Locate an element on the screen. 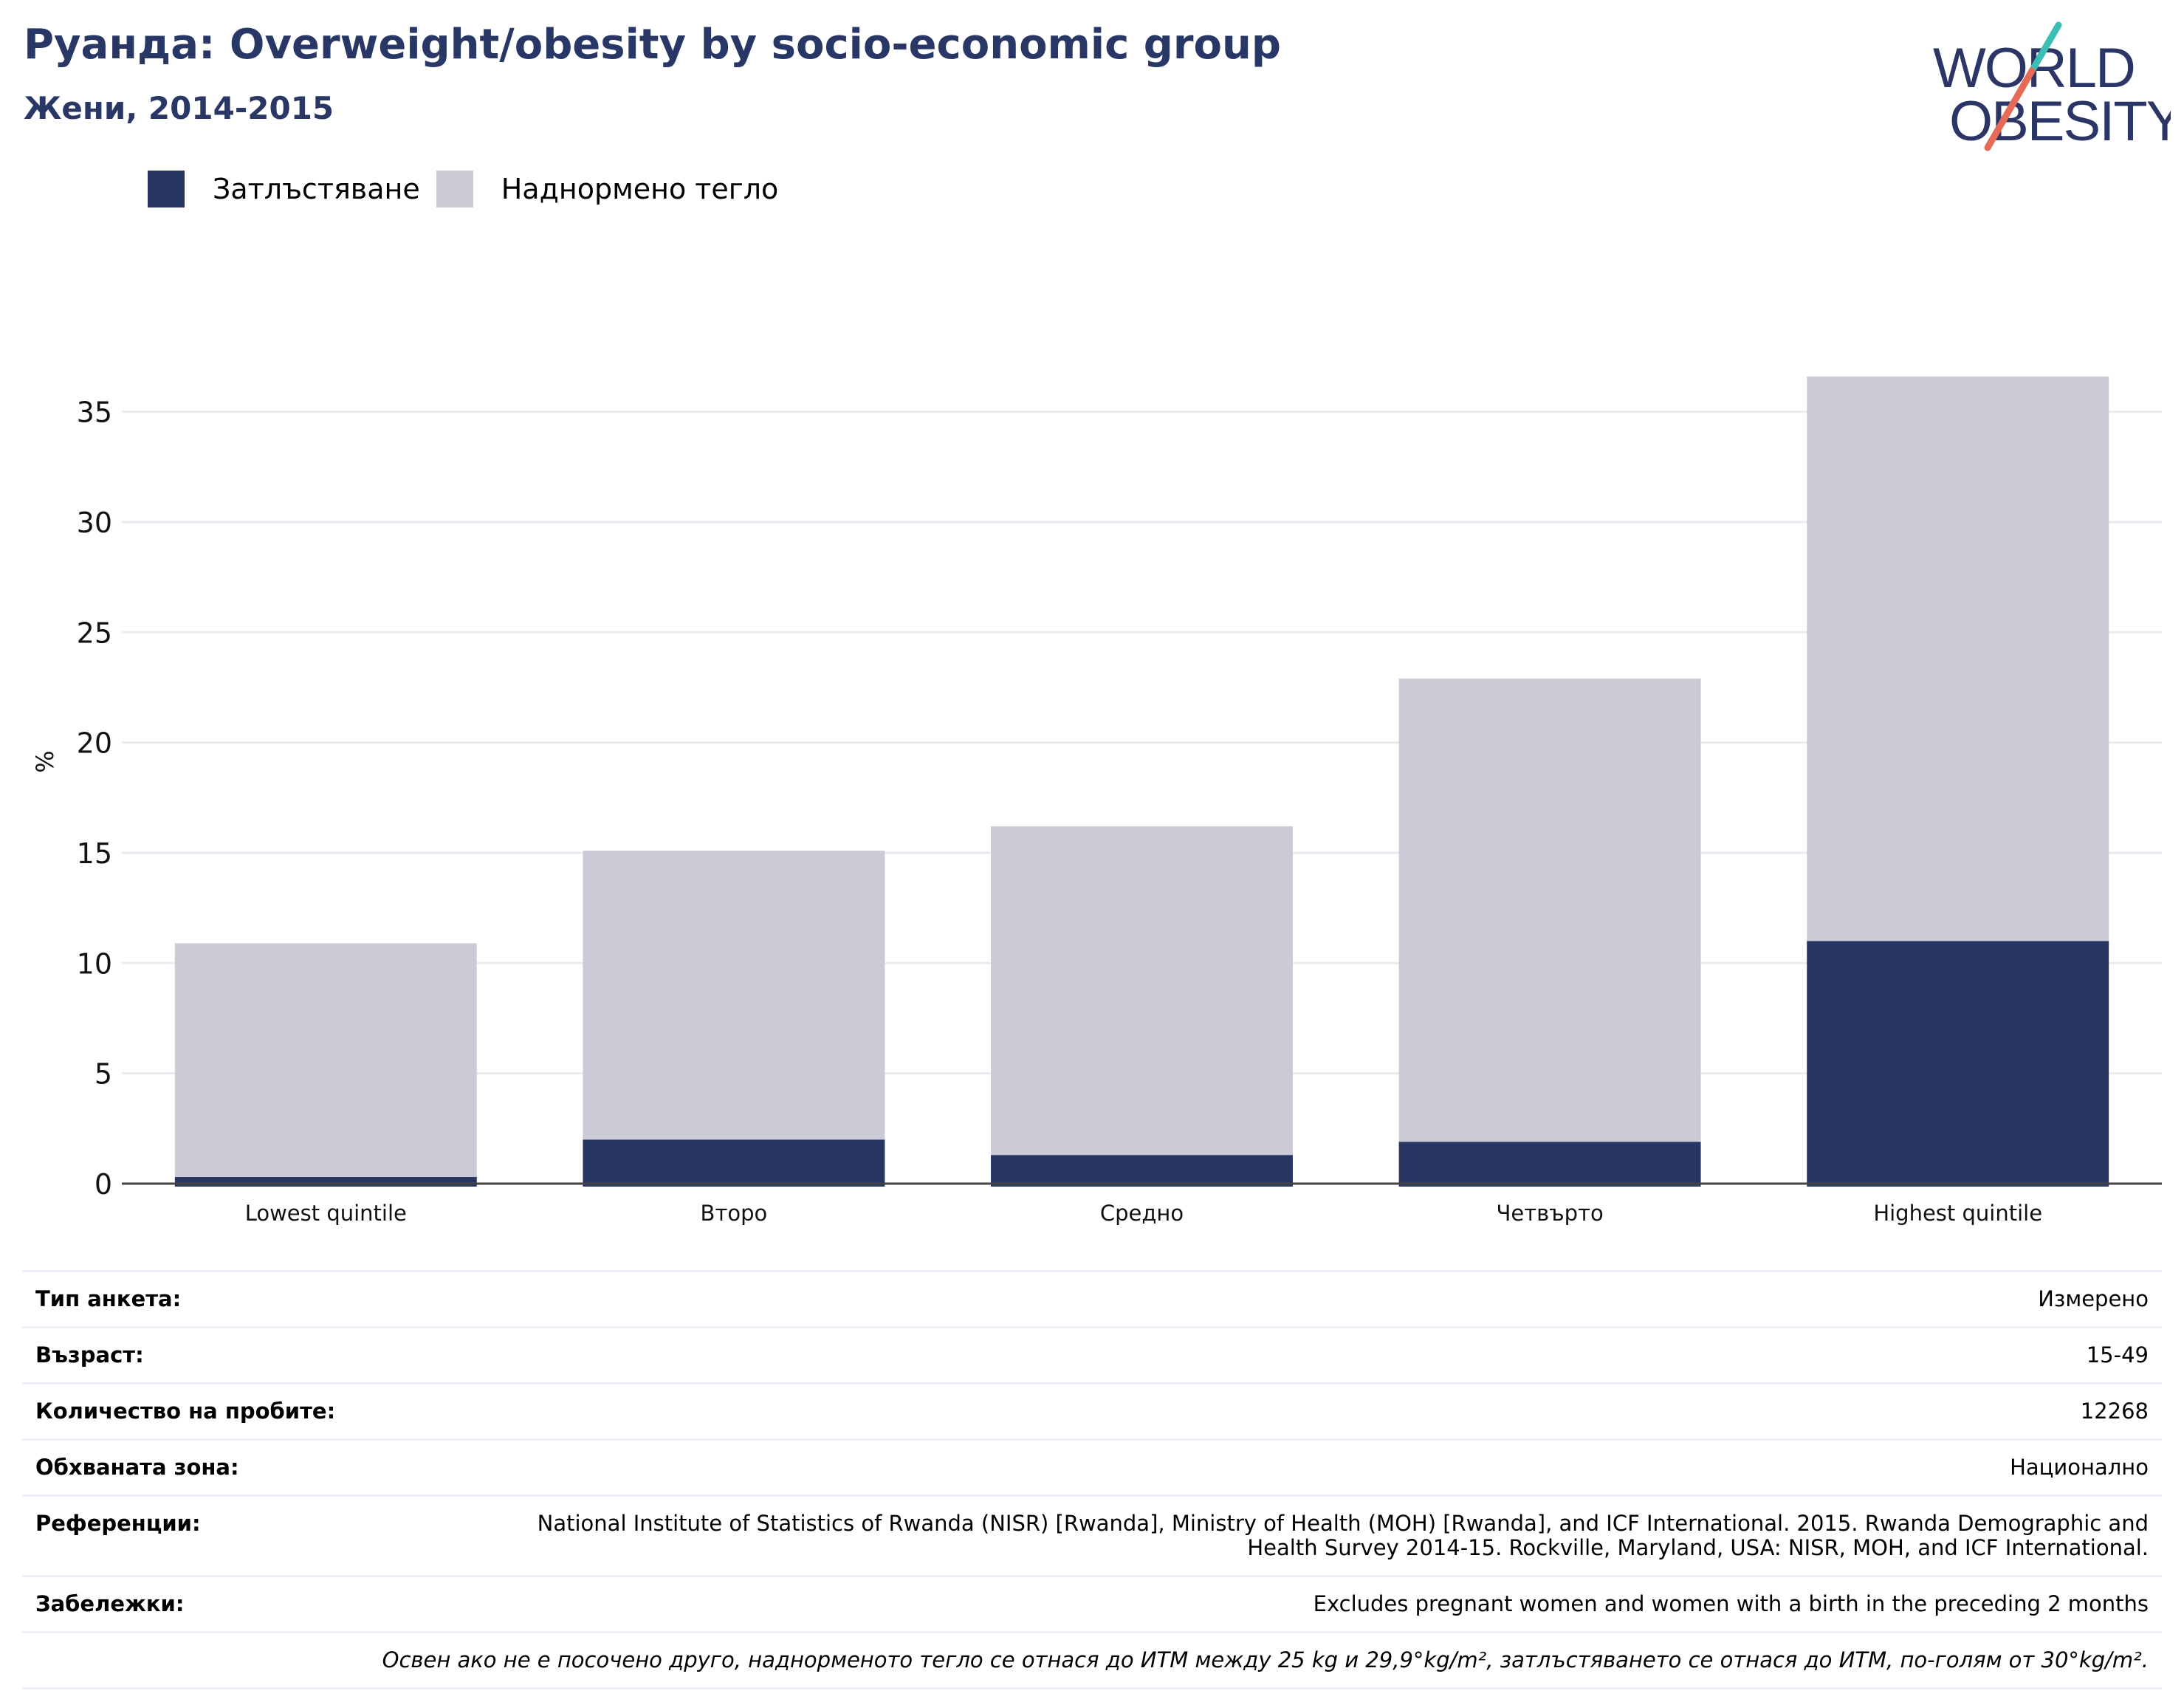 This screenshot has height=1702, width=2184. x-tick-label: Lowest quintile is located at coordinates (326, 1213).